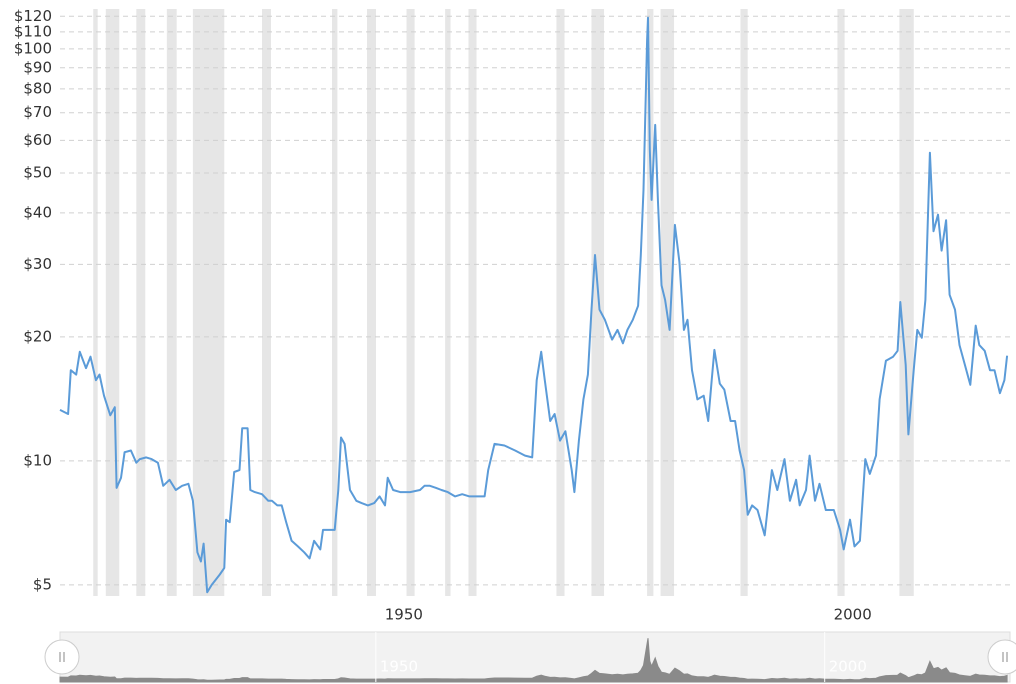 The image size is (1016, 684). I want to click on y-tick-label: $70, so click(37, 112).